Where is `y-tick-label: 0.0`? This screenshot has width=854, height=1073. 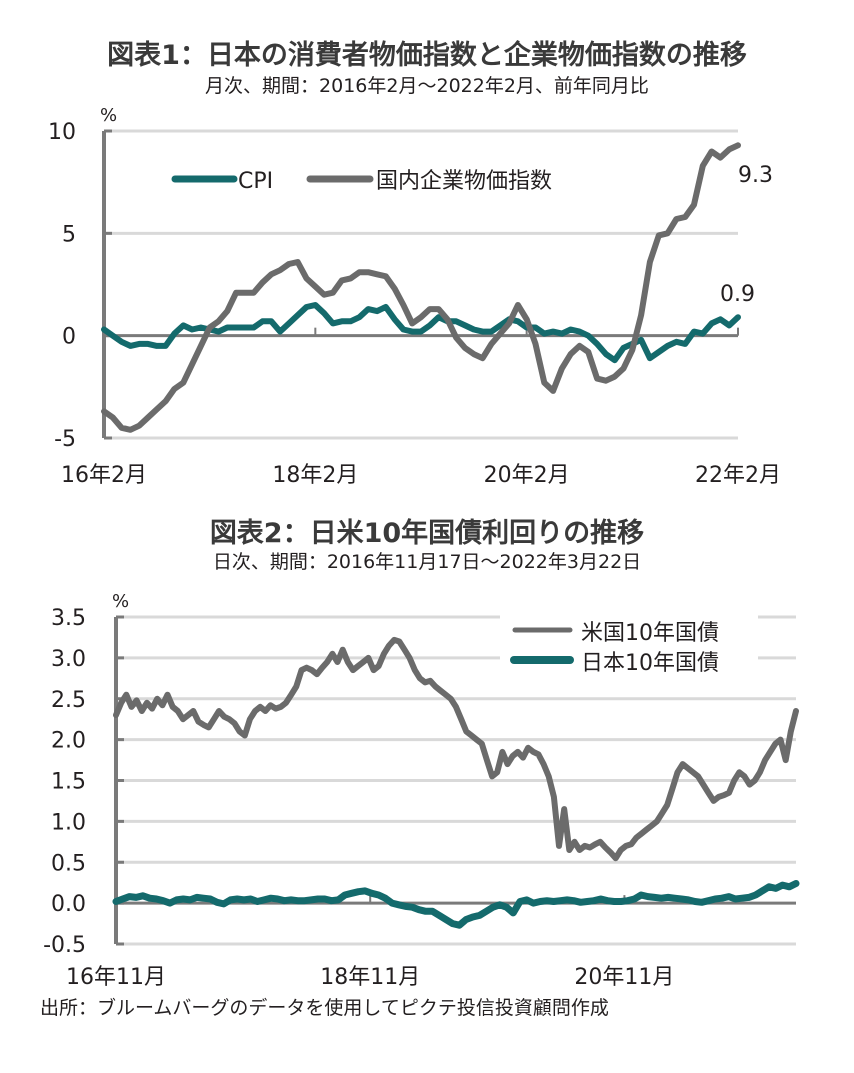
y-tick-label: 0.0 is located at coordinates (68, 904).